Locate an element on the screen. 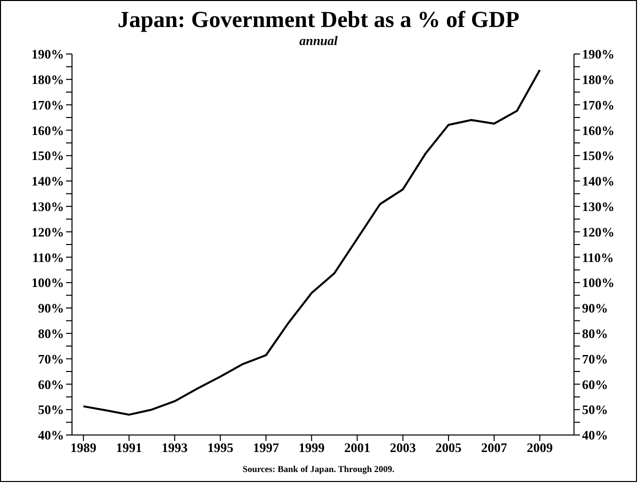  y-tick-label: 40% is located at coordinates (51, 435).